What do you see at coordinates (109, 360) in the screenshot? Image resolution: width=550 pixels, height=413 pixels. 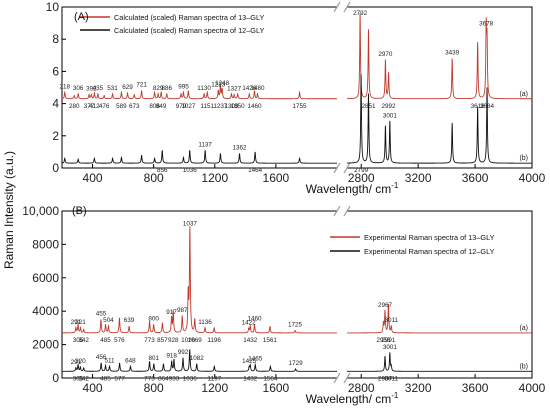 I see `peak-label: 511` at bounding box center [109, 360].